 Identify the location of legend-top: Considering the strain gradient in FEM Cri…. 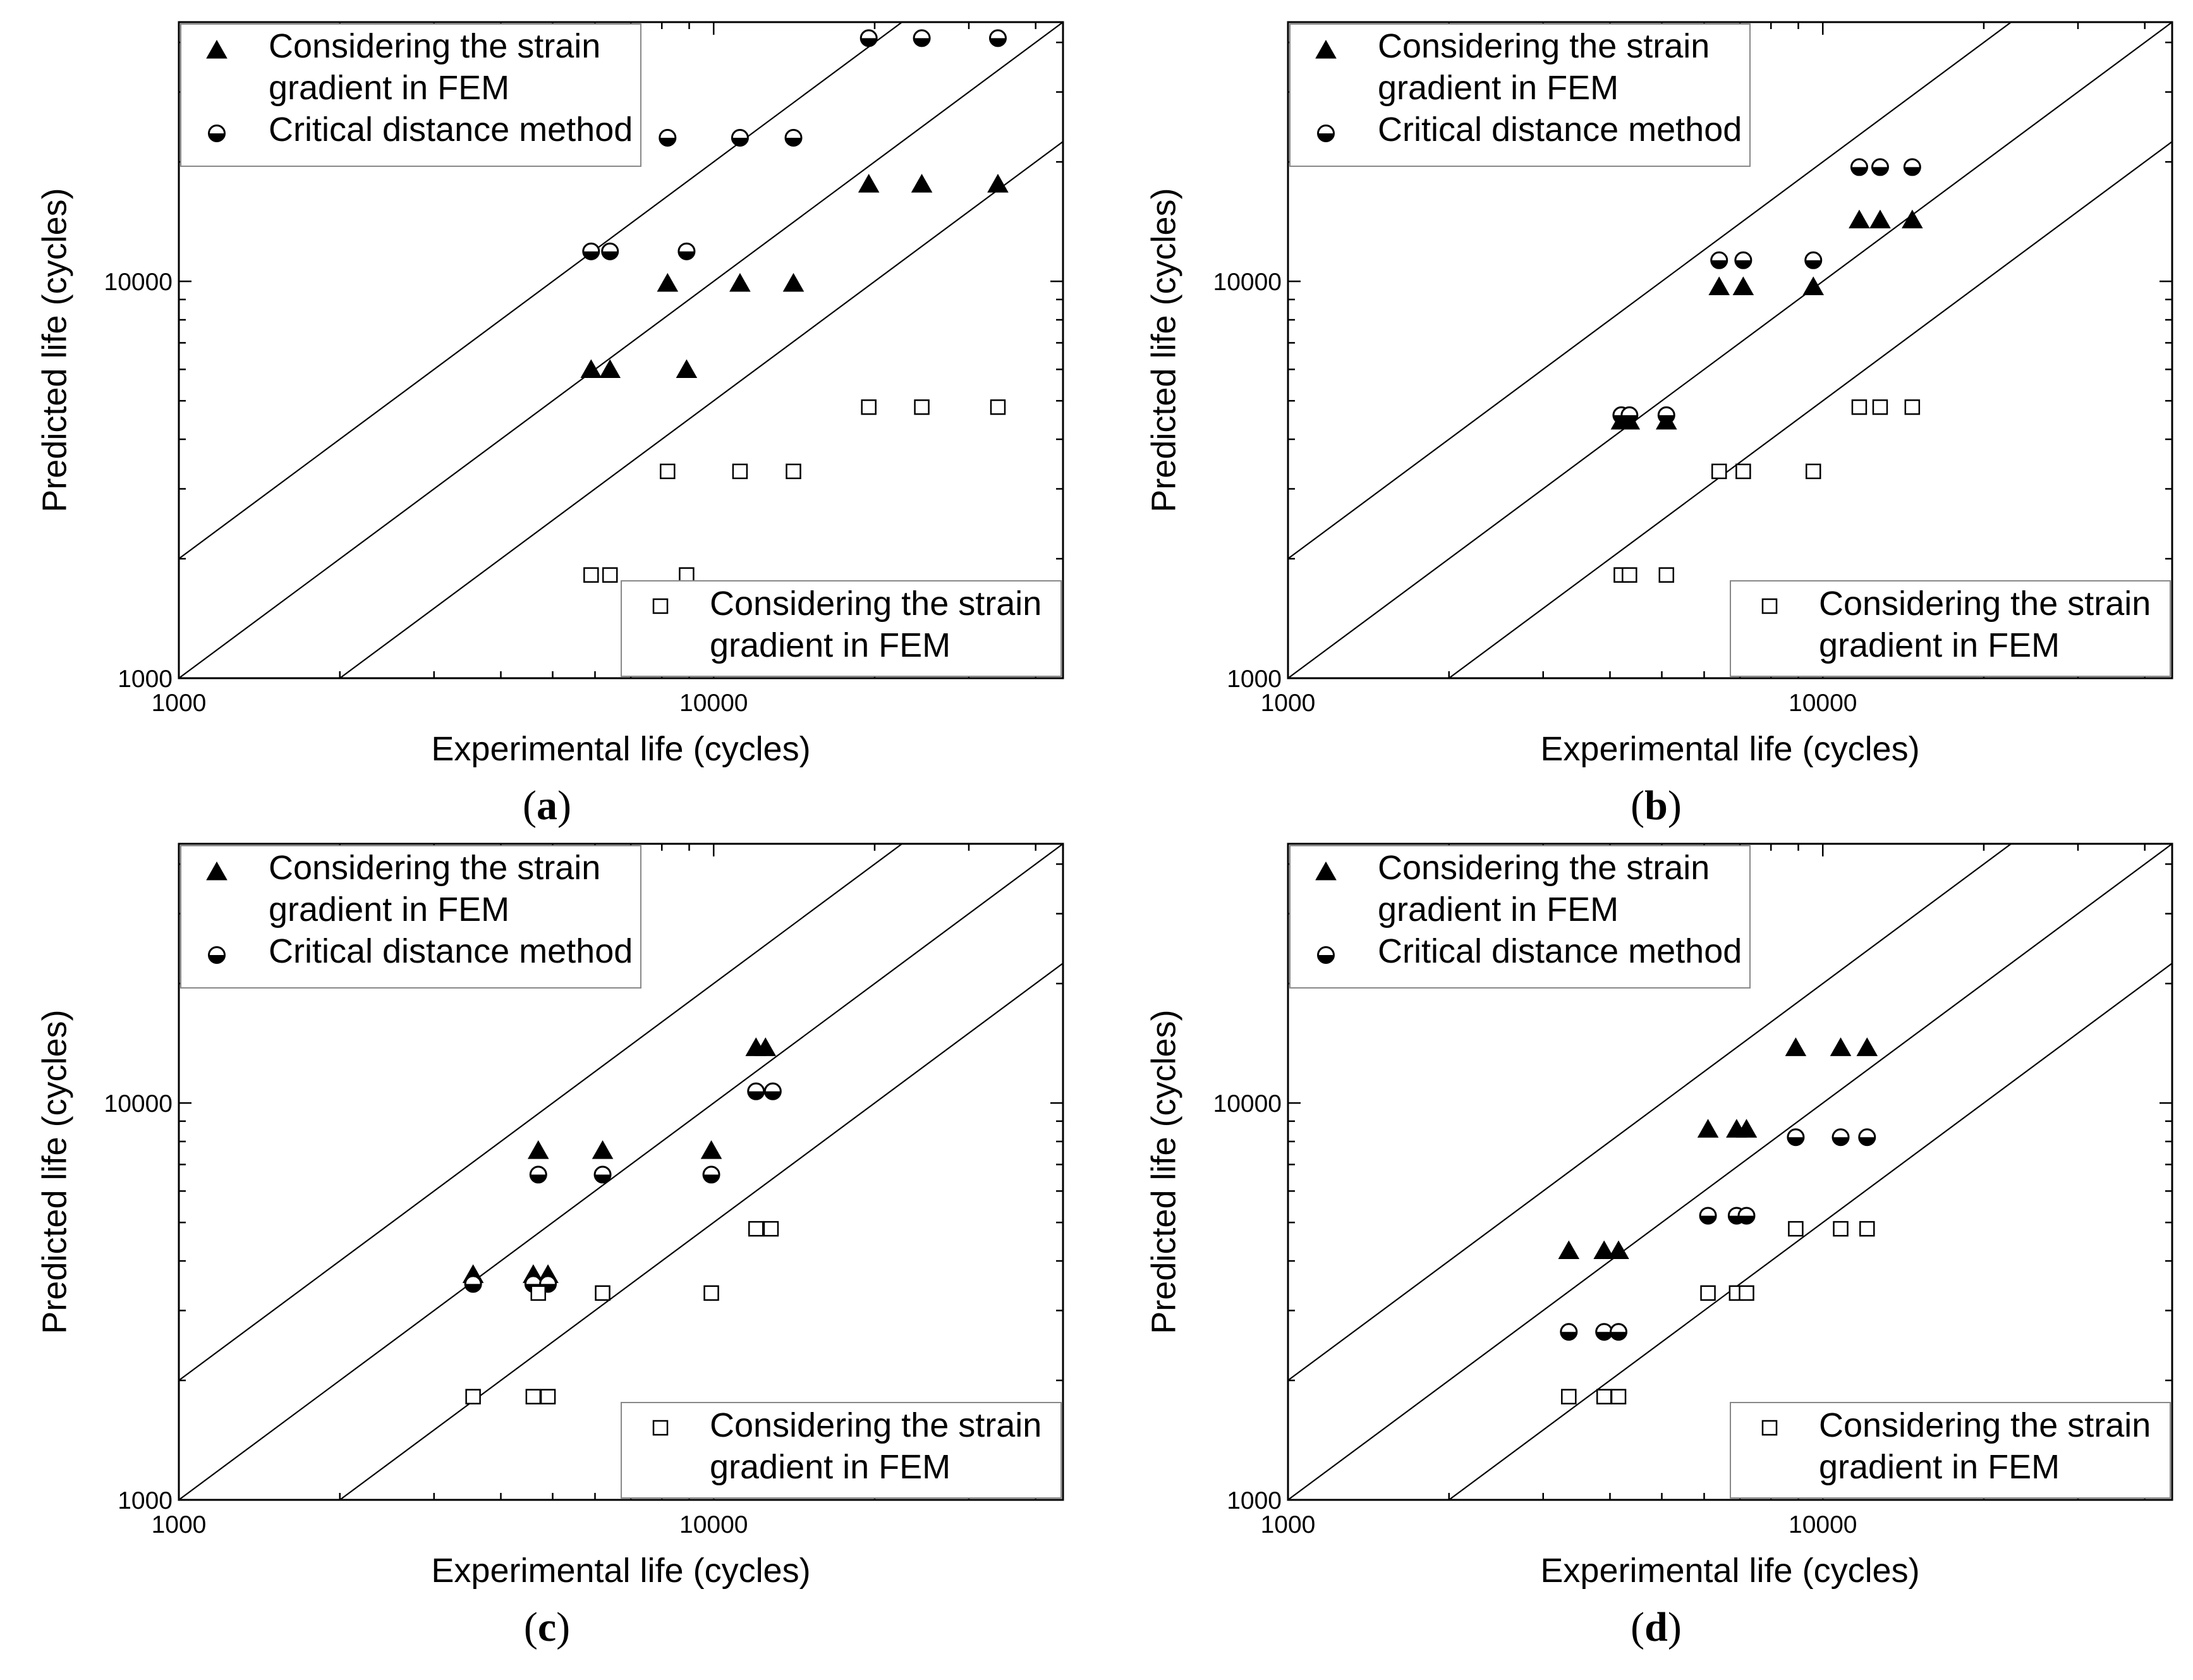
(410, 917).